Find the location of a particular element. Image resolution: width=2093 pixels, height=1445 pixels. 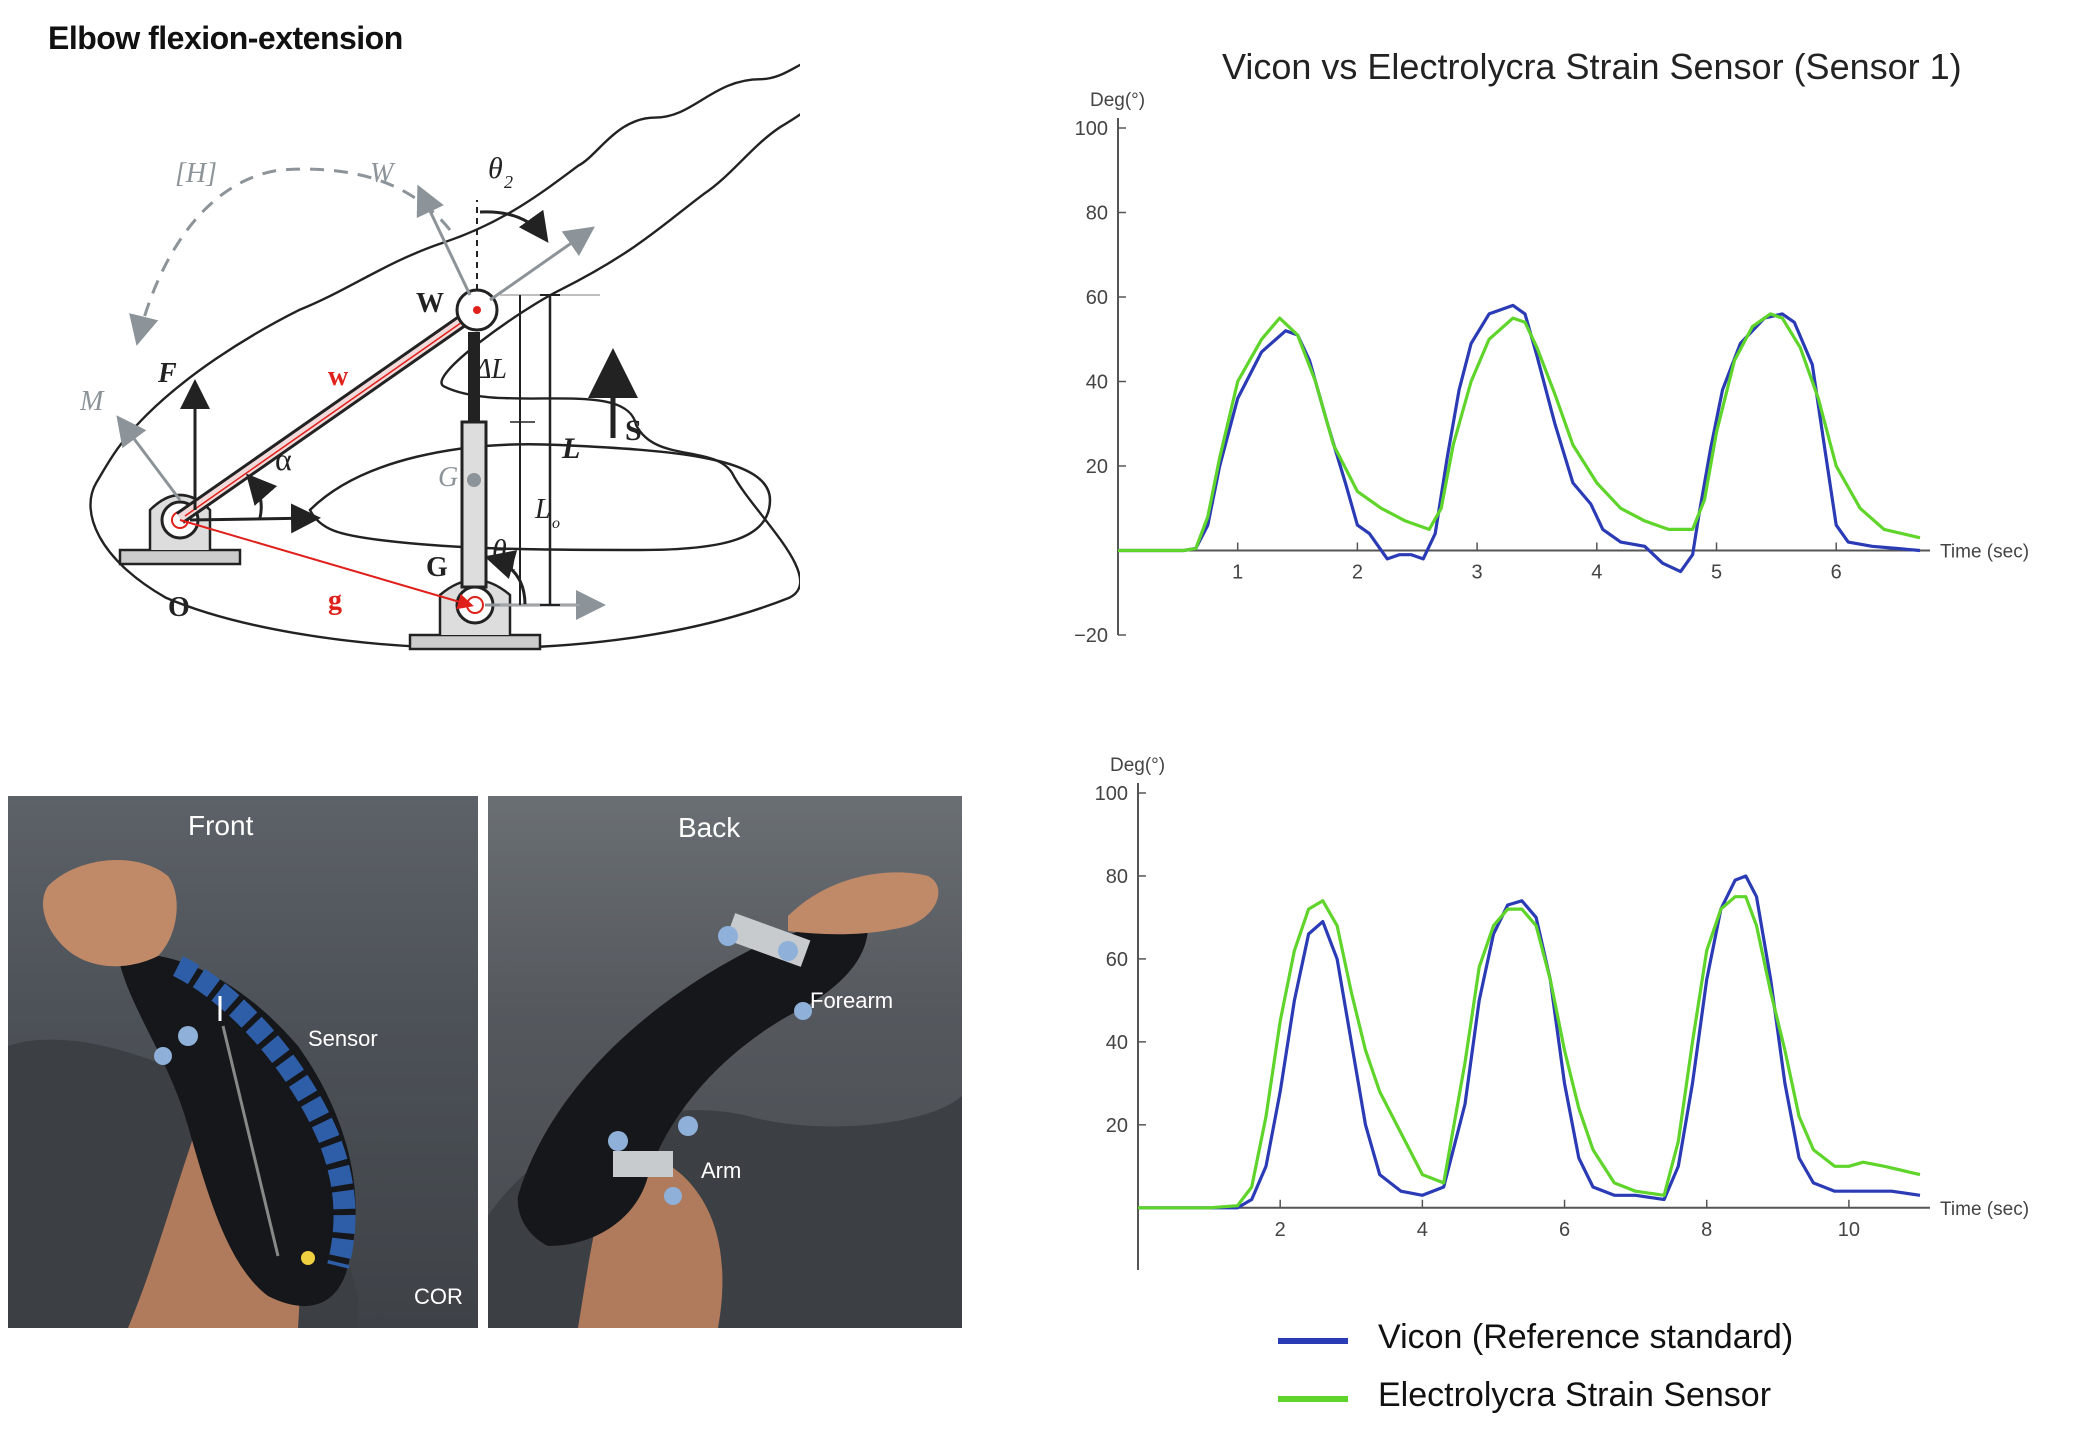

photo-divider is located at coordinates (483, 1062).